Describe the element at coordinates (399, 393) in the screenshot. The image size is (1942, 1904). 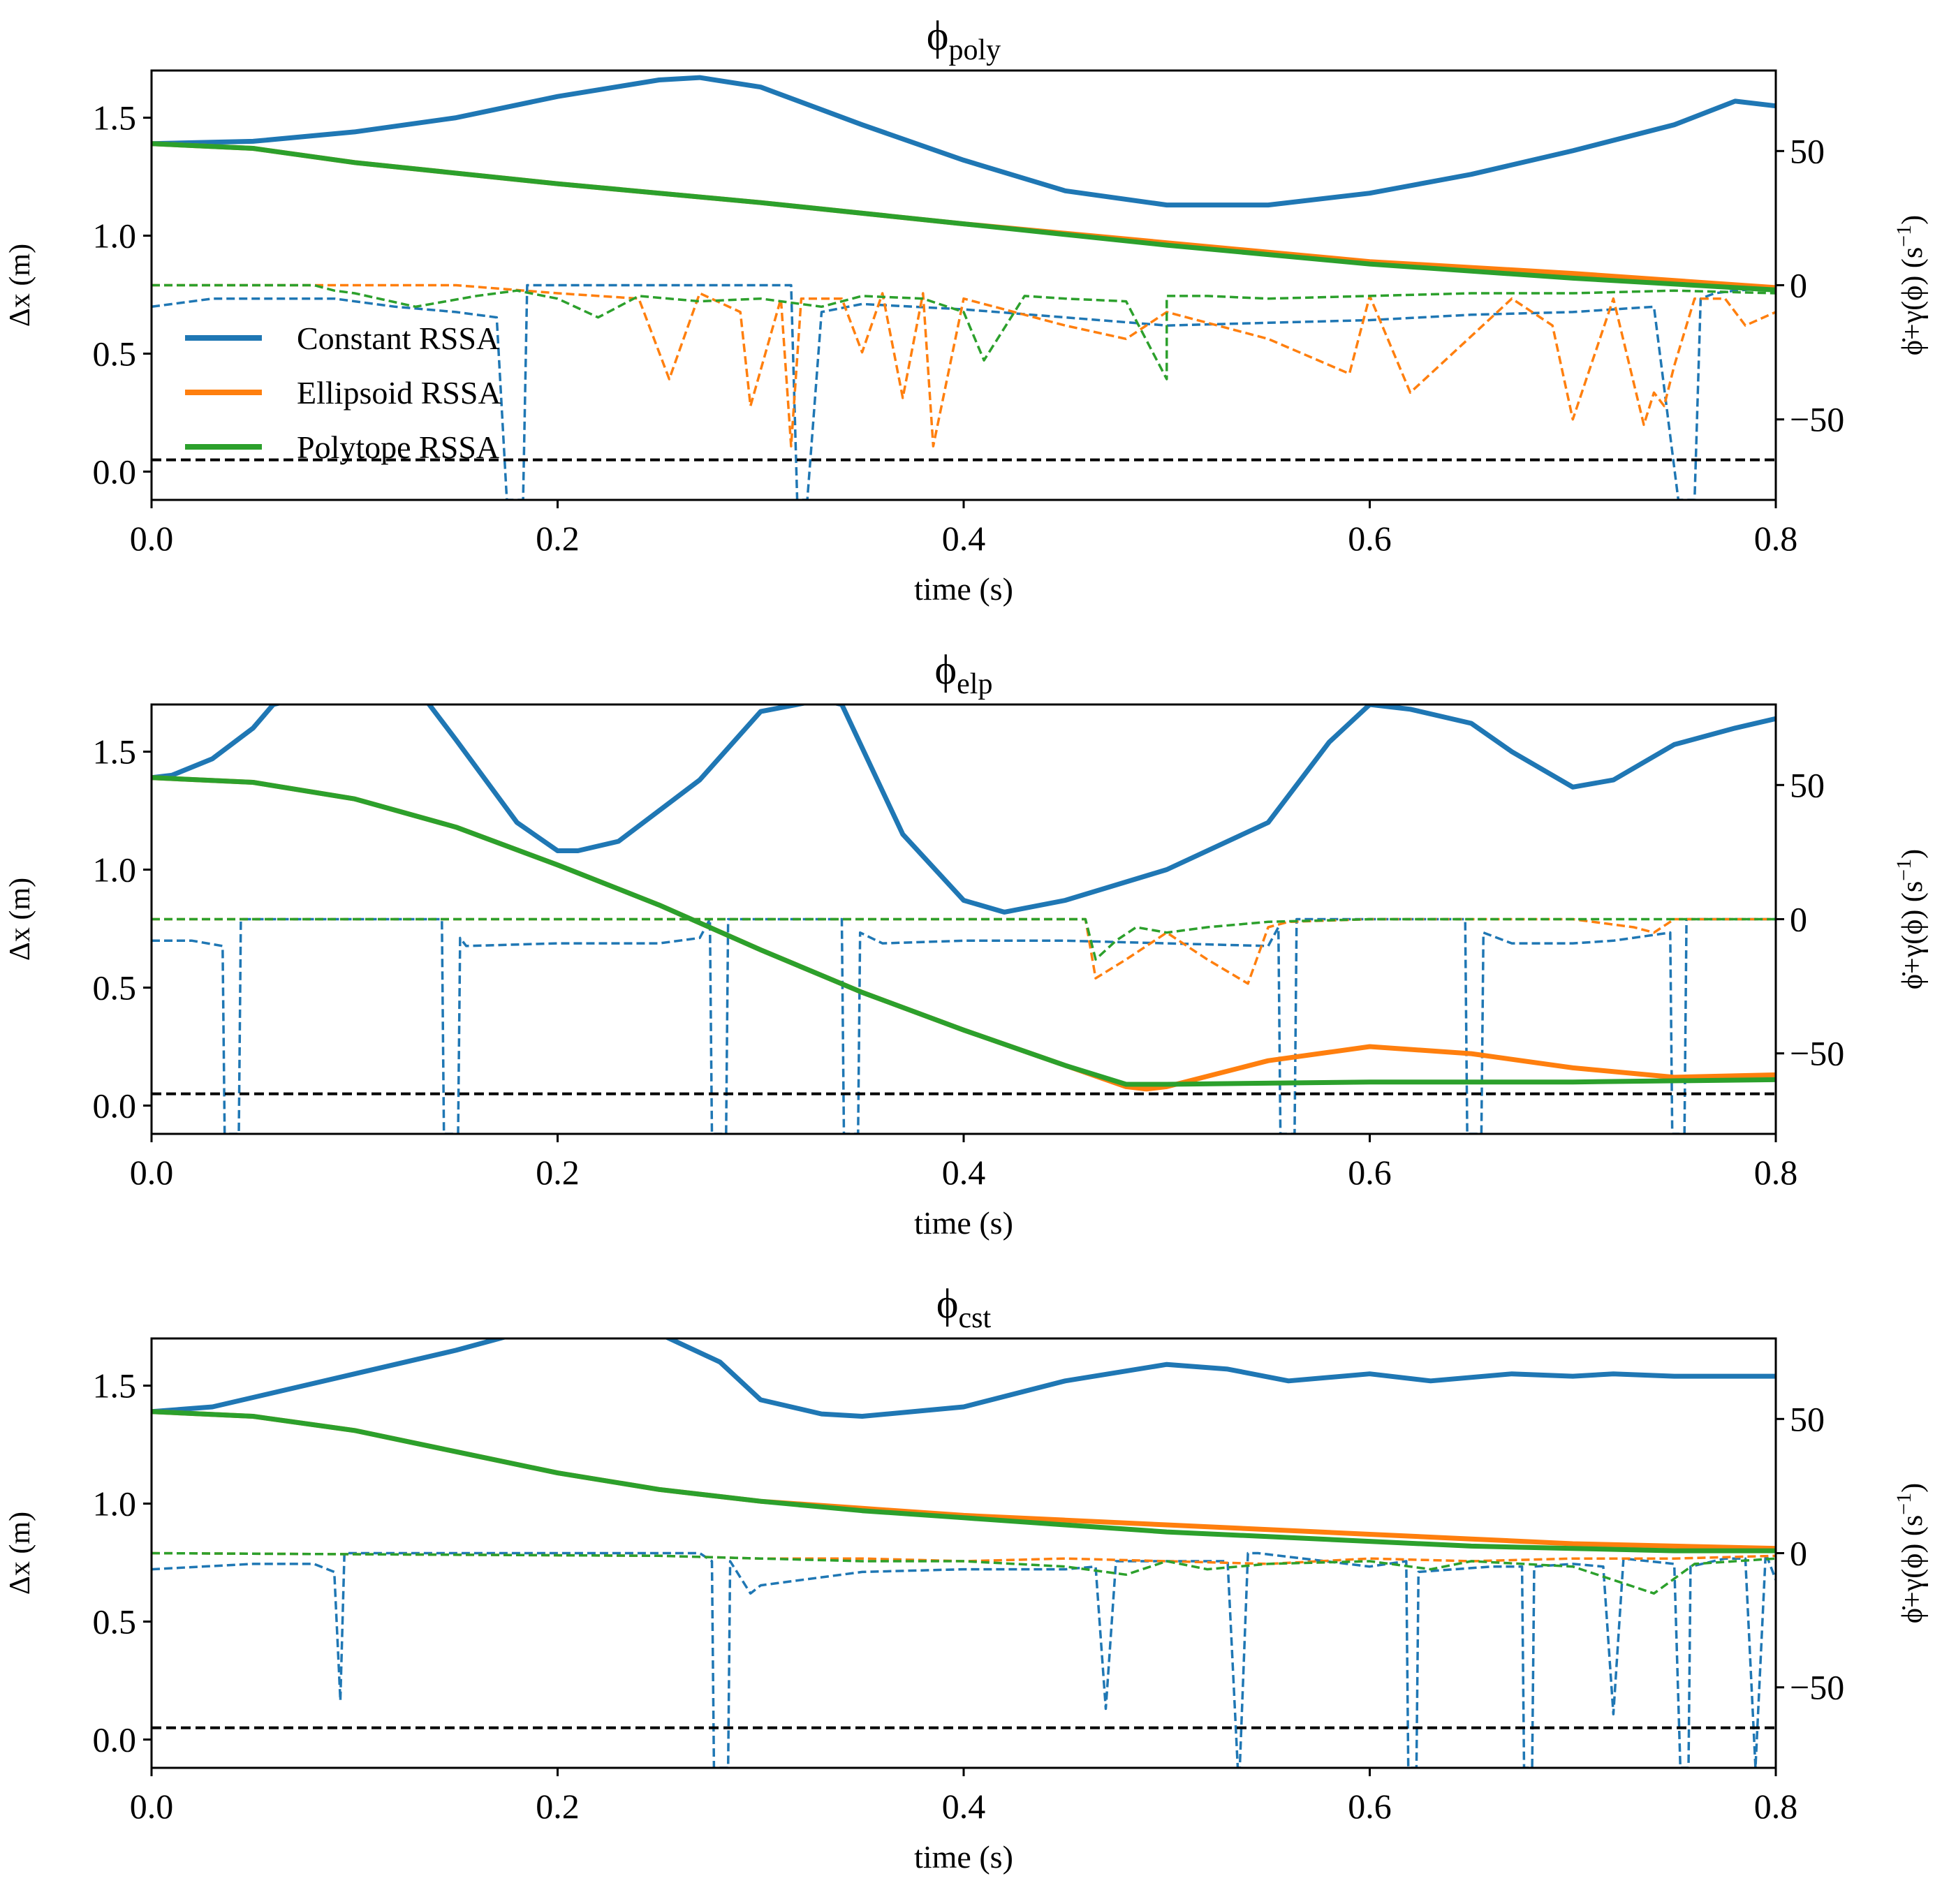
I see `legend-label: Ellipsoid RSSA` at that location.